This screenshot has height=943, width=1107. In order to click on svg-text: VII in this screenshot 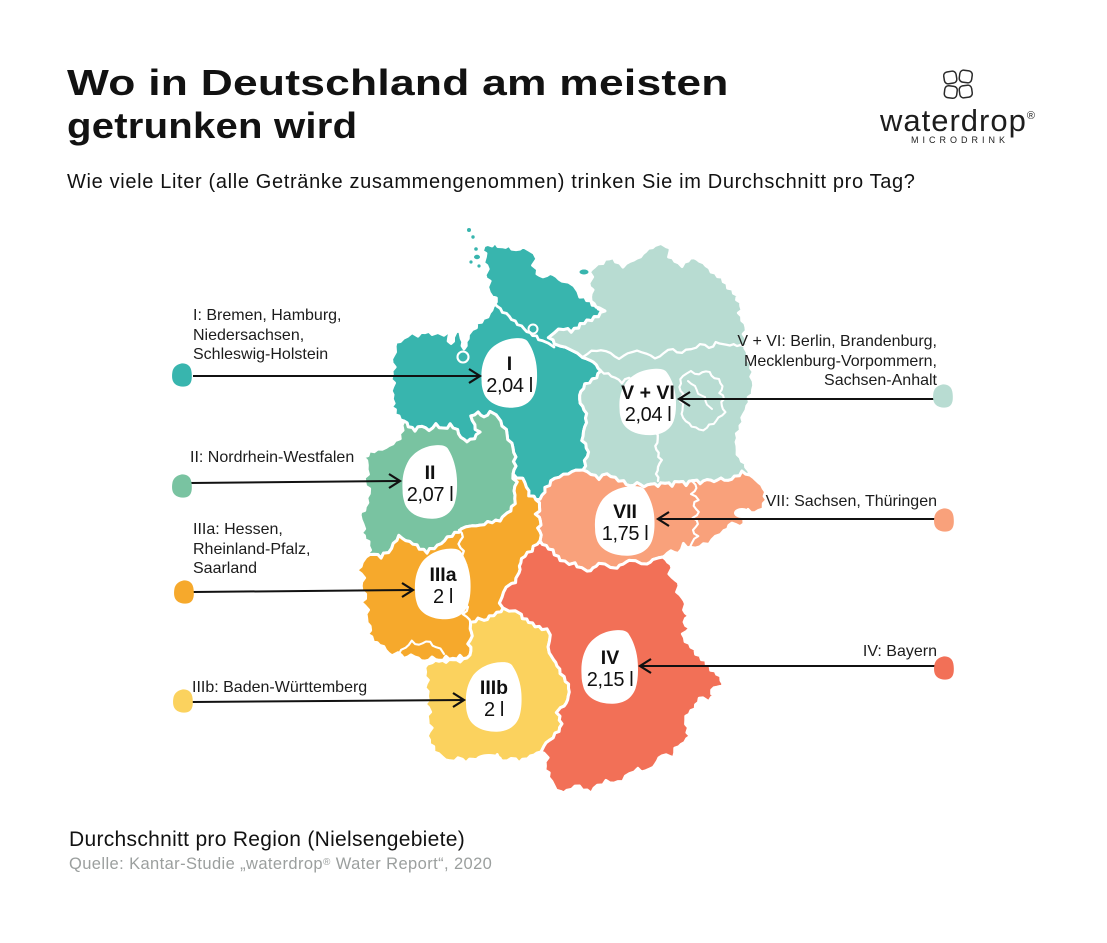, I will do `click(625, 512)`.